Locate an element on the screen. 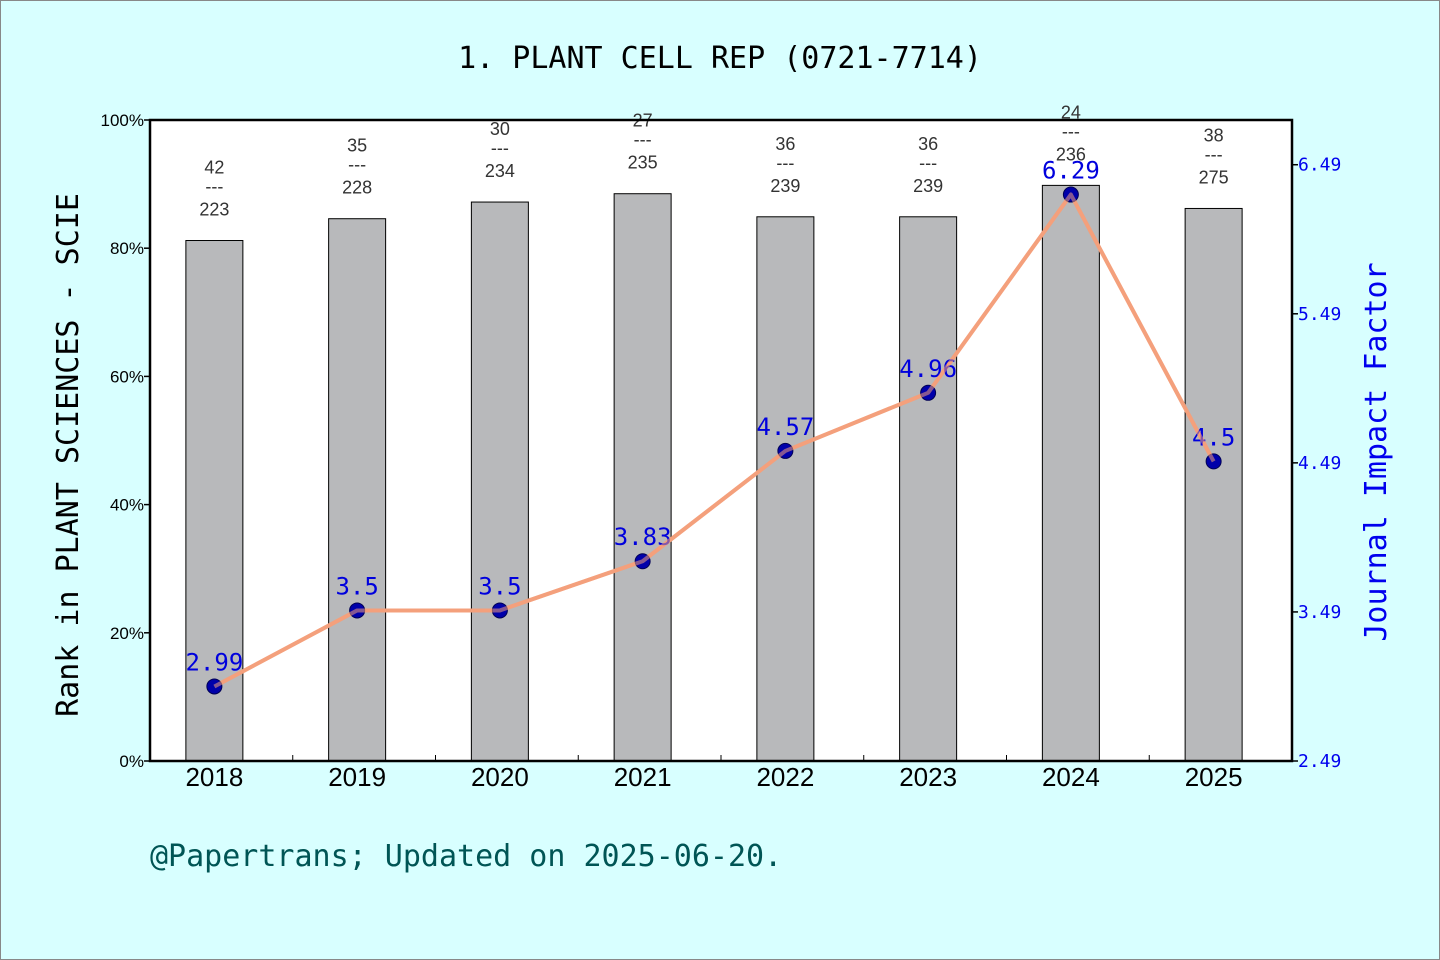 The width and height of the screenshot is (1440, 960). bar-2020 is located at coordinates (499, 481).